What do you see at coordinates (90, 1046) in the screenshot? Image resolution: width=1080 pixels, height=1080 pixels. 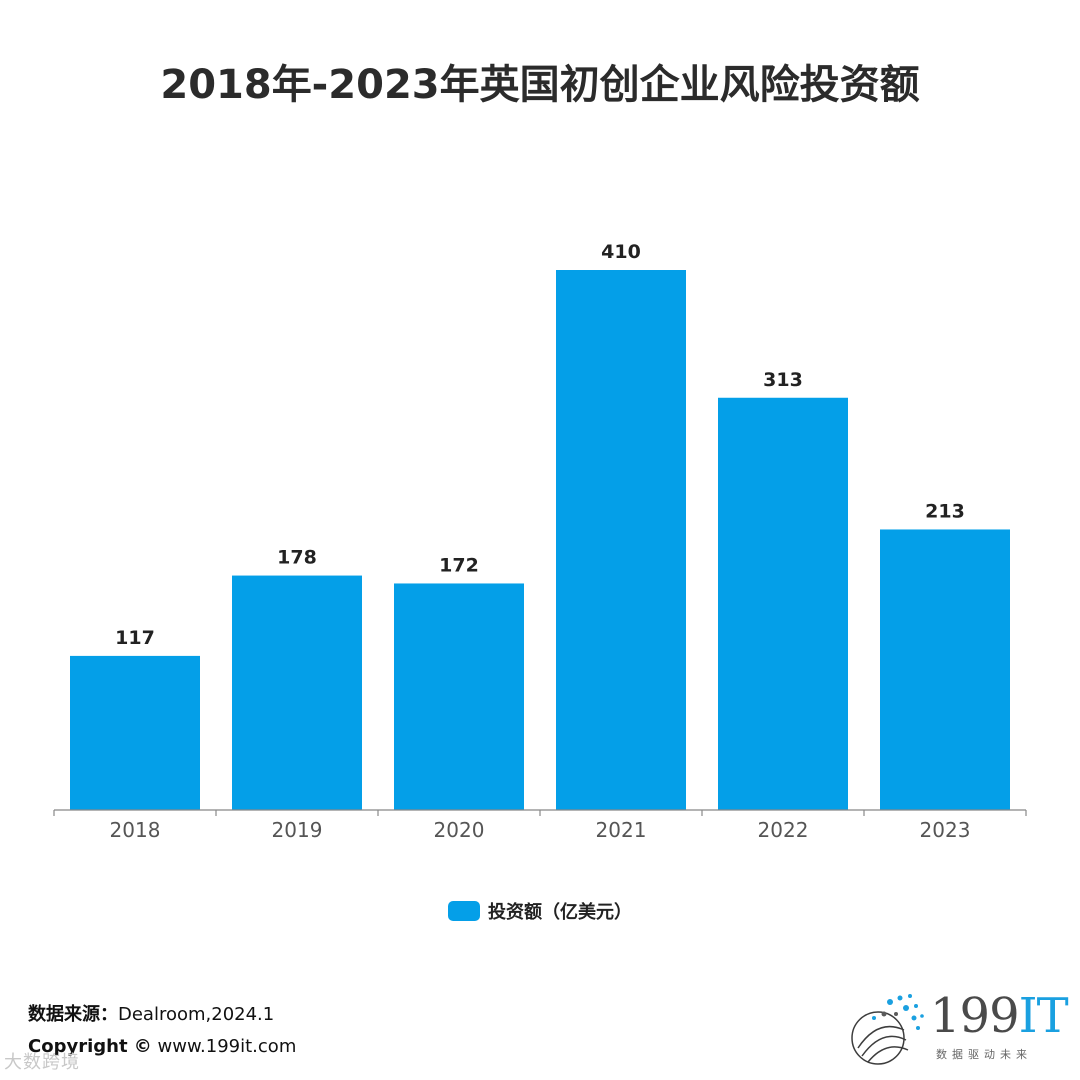 I see `copyright-label: Copyright ©` at bounding box center [90, 1046].